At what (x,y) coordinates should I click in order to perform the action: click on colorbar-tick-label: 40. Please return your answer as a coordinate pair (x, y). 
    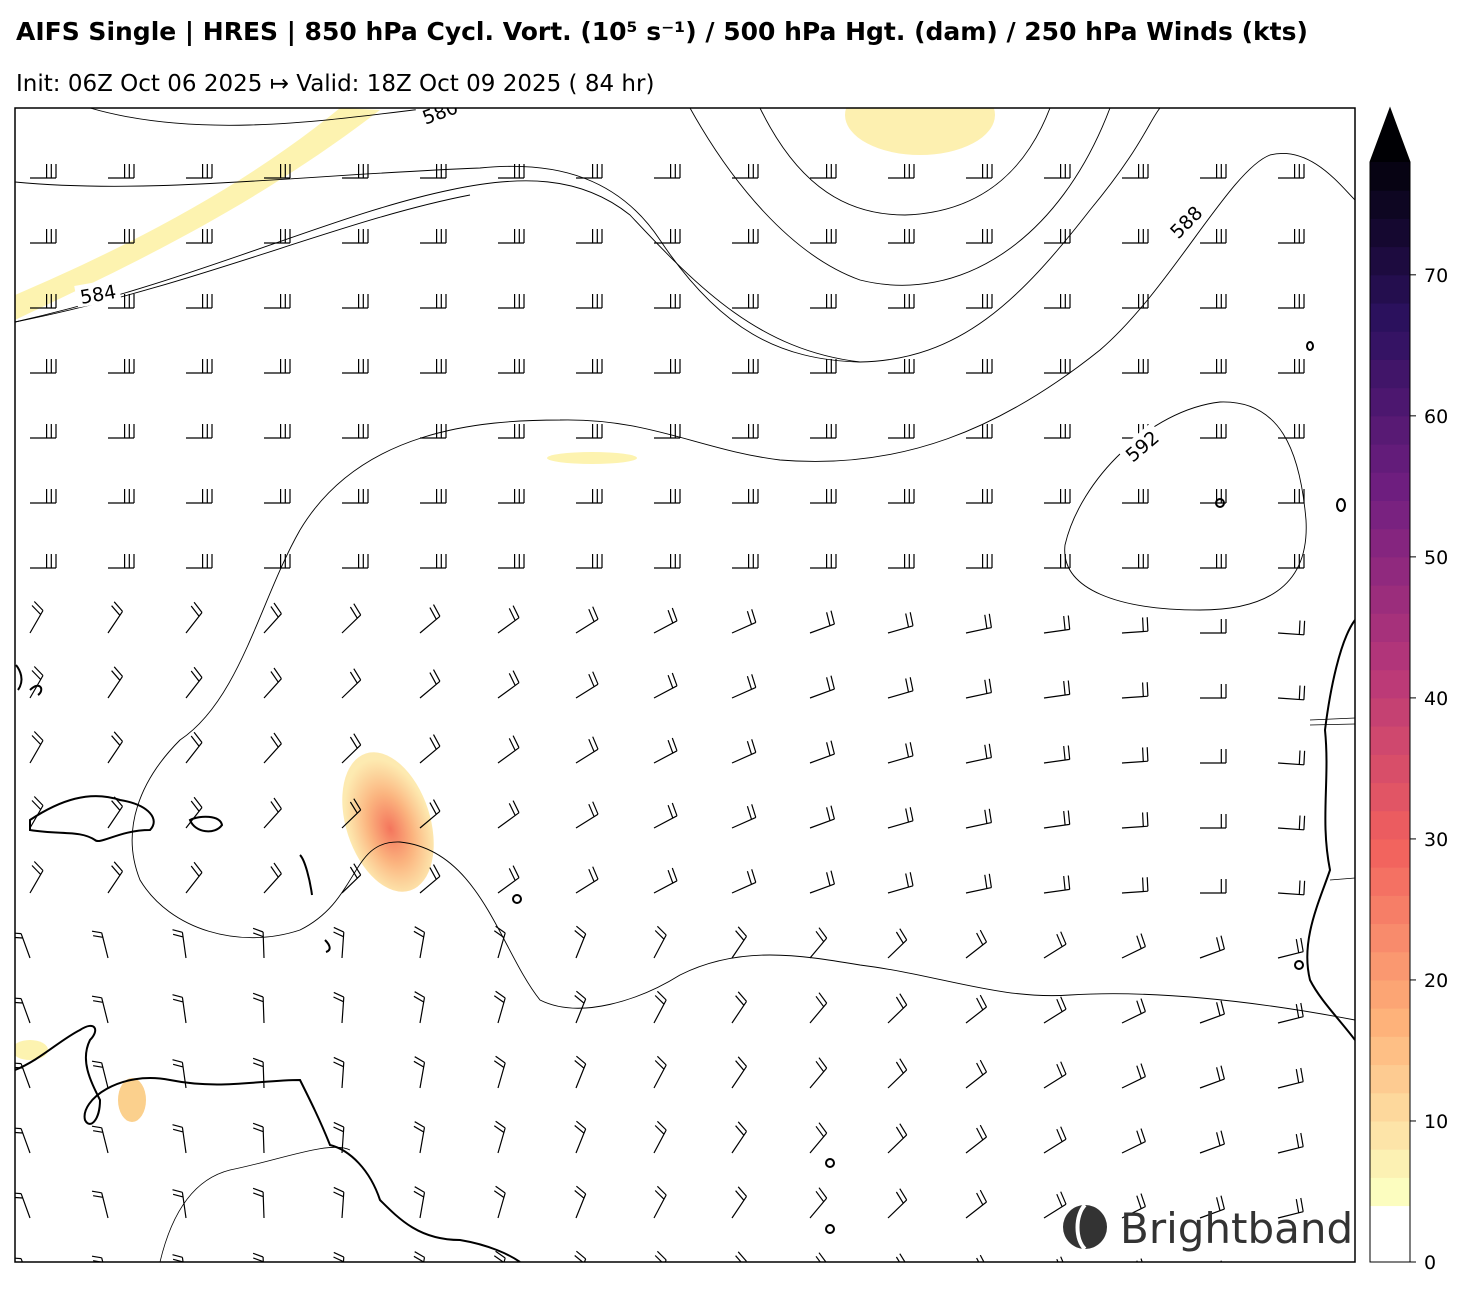
    Looking at the image, I should click on (1436, 699).